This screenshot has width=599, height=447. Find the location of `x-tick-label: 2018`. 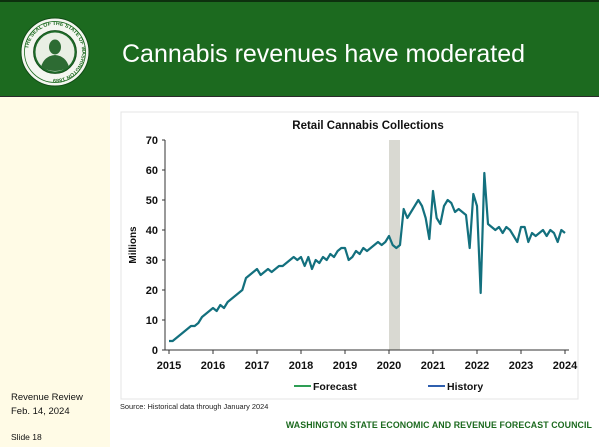

x-tick-label: 2018 is located at coordinates (301, 366).